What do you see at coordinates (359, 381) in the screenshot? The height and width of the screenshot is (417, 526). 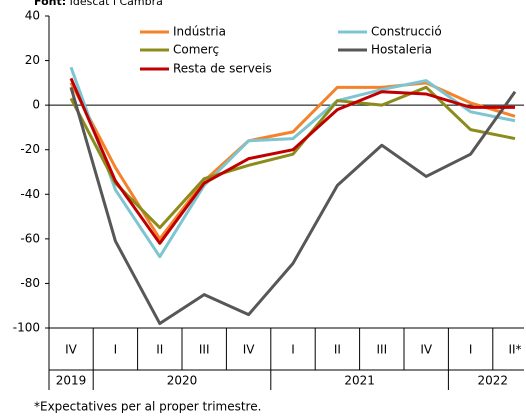 I see `year-label: 2021` at bounding box center [359, 381].